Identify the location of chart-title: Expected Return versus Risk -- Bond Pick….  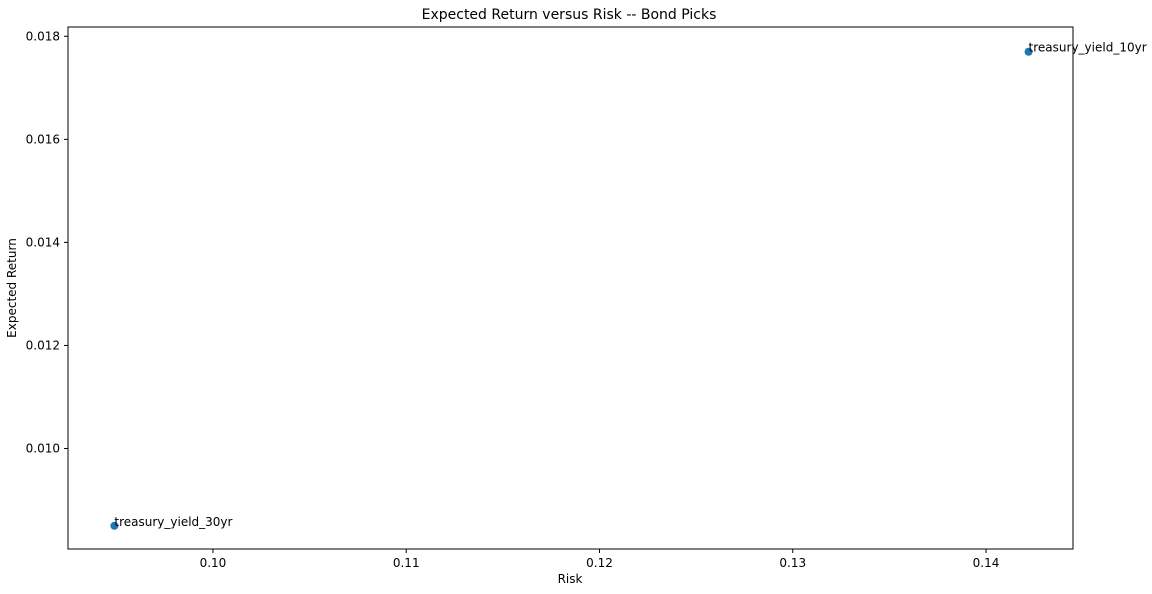
(569, 15).